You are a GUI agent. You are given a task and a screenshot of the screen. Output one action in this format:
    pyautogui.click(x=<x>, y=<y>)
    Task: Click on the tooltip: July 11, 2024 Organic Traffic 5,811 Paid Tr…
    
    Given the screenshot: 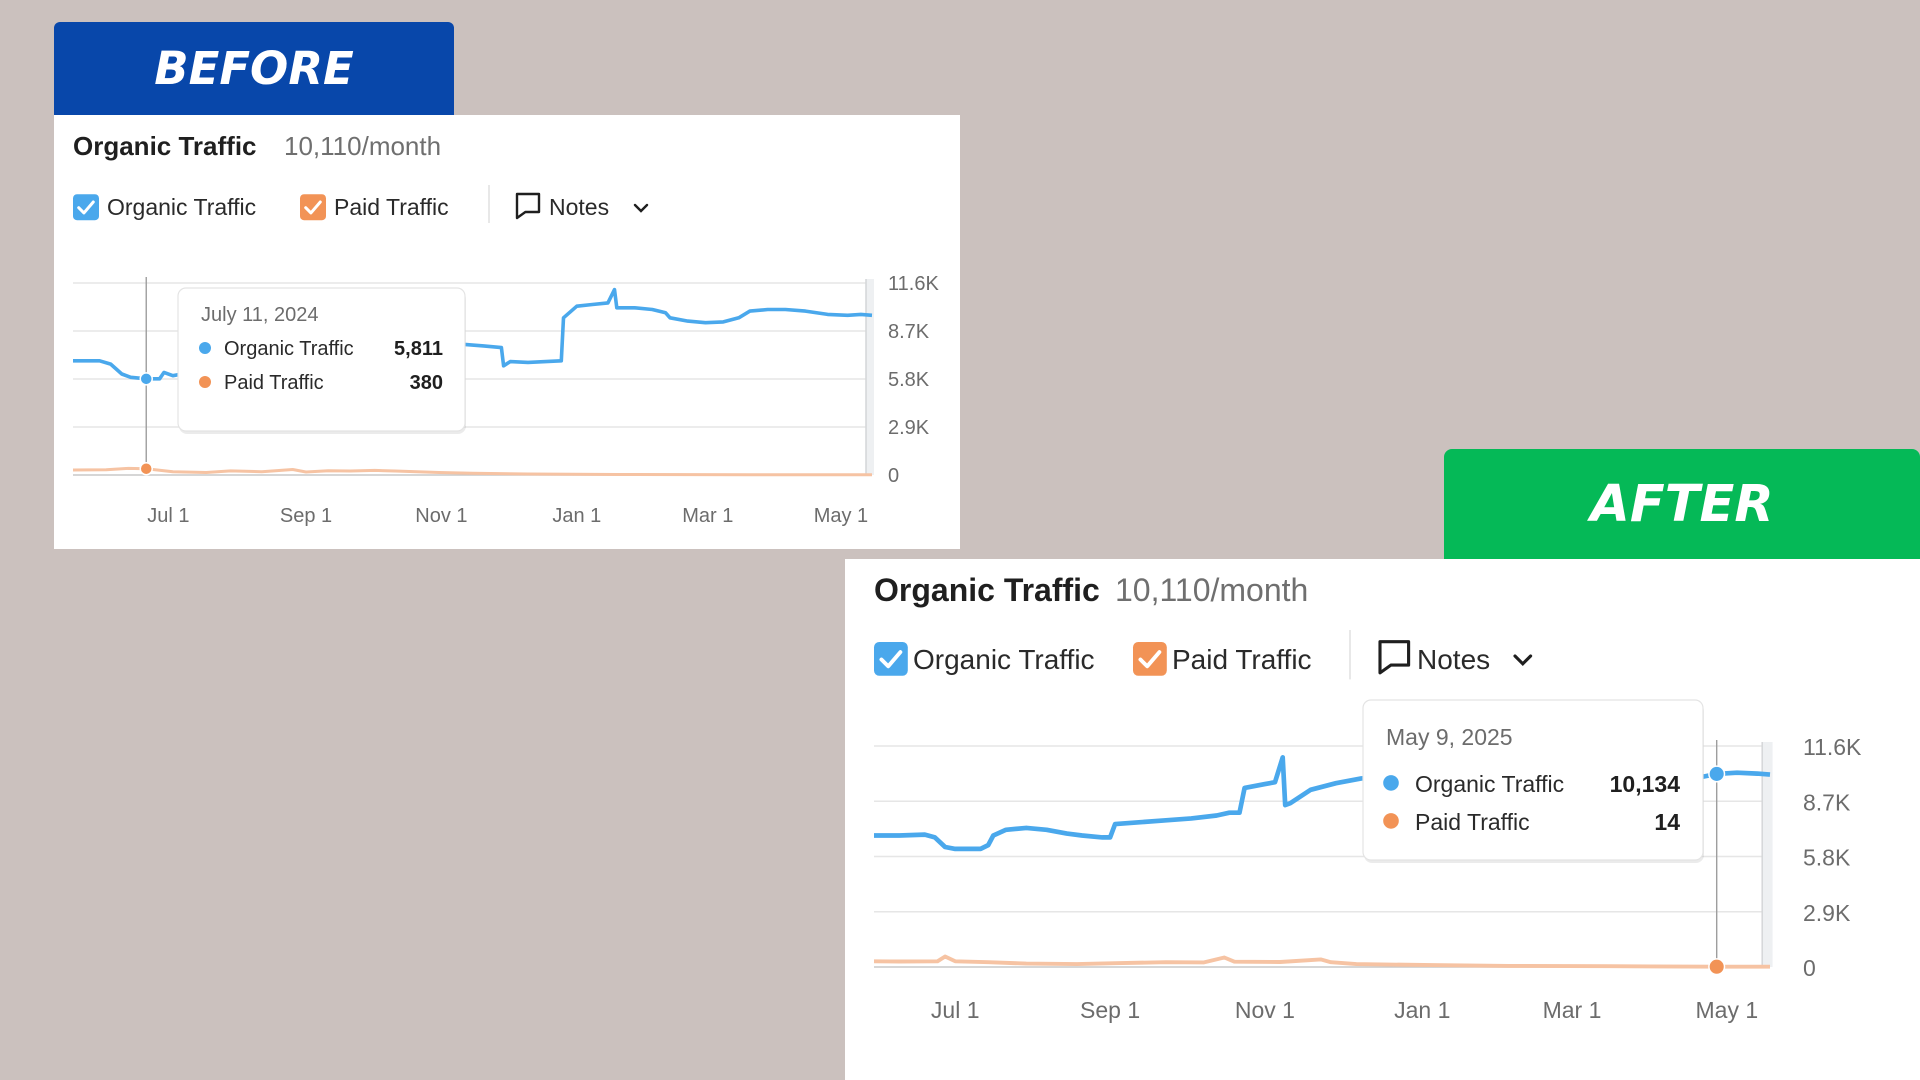 What is the action you would take?
    pyautogui.click(x=321, y=360)
    